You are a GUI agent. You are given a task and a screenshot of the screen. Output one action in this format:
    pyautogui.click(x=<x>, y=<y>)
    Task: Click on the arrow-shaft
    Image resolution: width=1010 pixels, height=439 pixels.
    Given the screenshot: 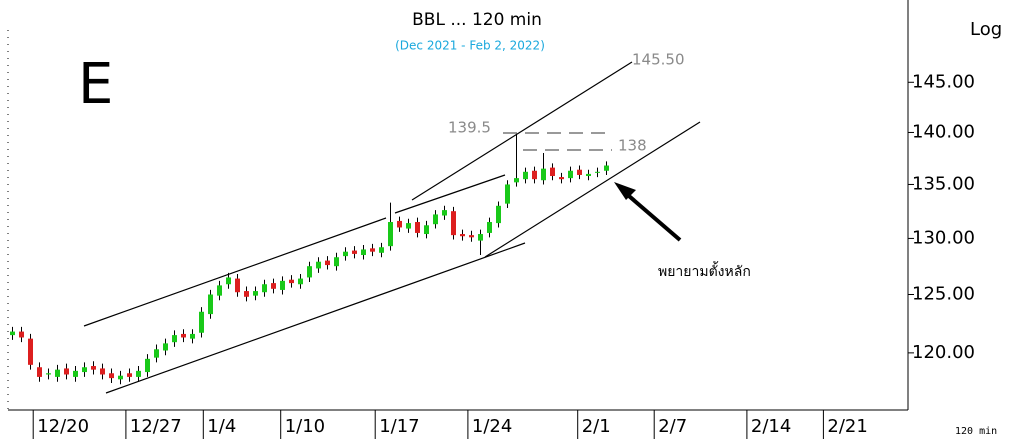 What is the action you would take?
    pyautogui.click(x=651, y=215)
    